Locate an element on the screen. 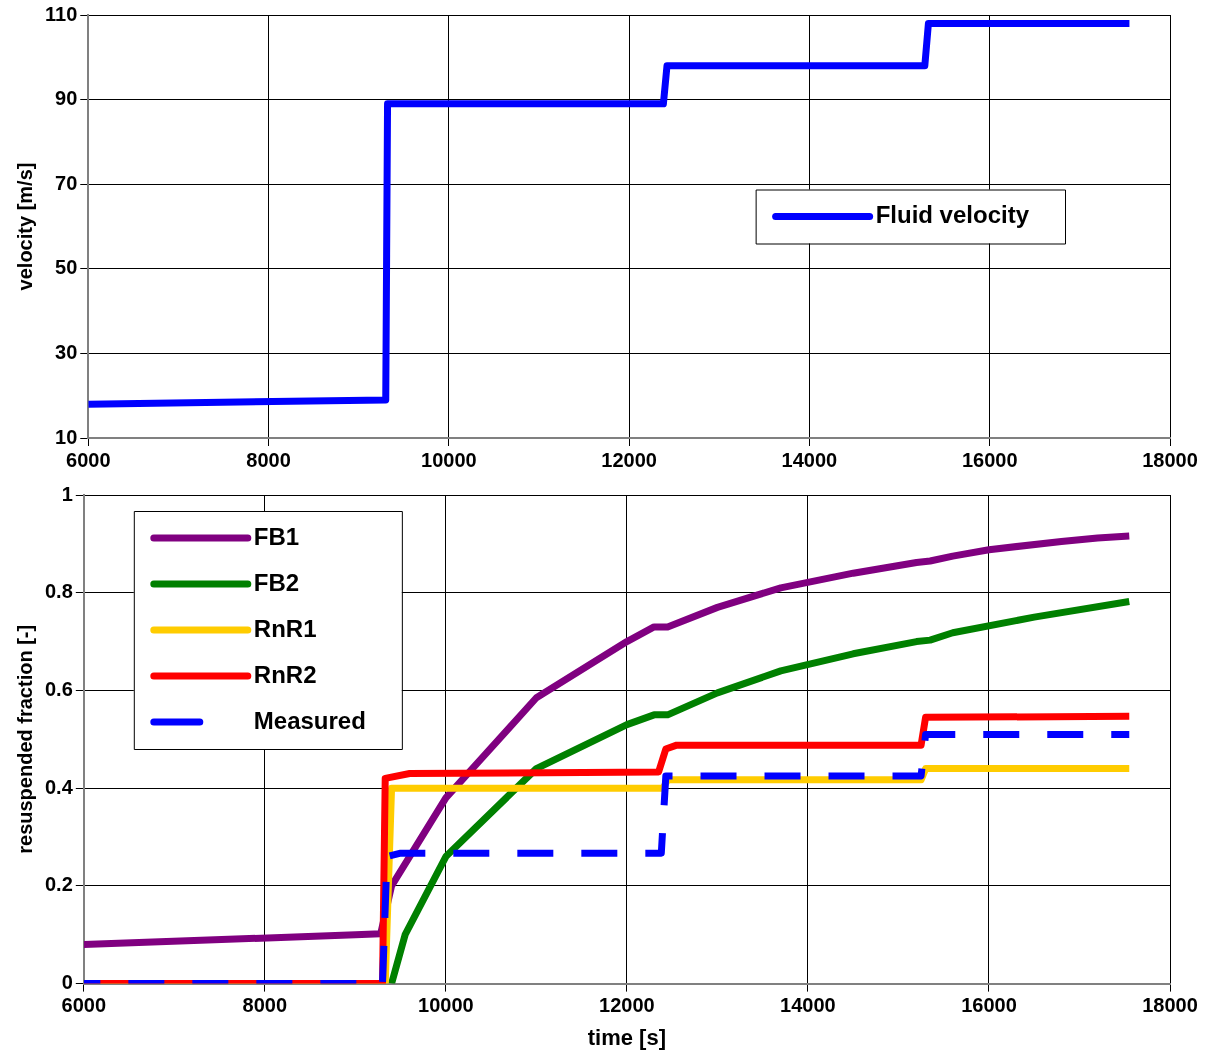 The height and width of the screenshot is (1060, 1215). y-tick-label: 90 is located at coordinates (66, 98).